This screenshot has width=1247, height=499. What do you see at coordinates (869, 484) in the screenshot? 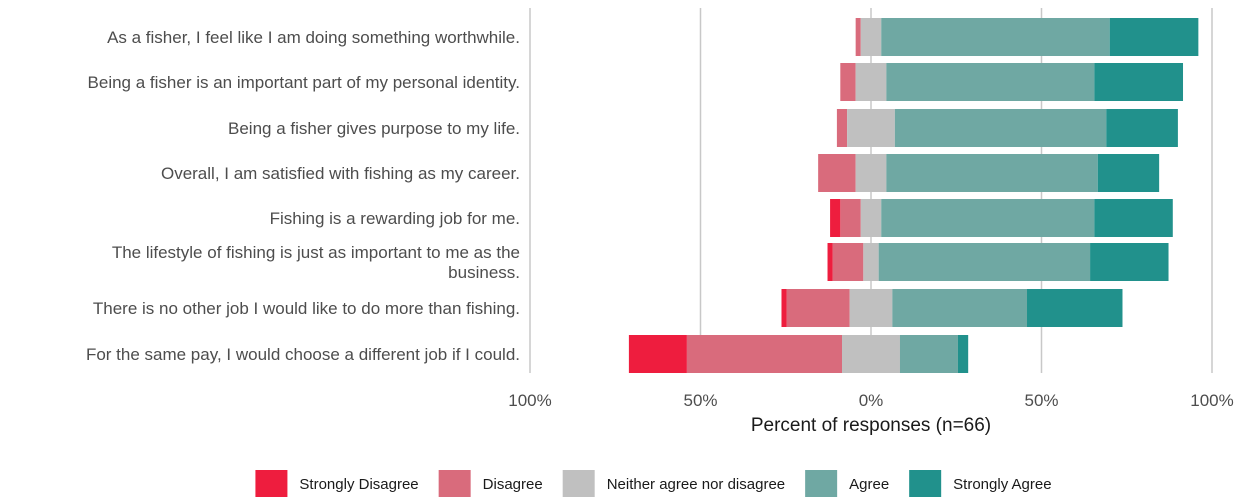
I see `legend-label: Agree` at bounding box center [869, 484].